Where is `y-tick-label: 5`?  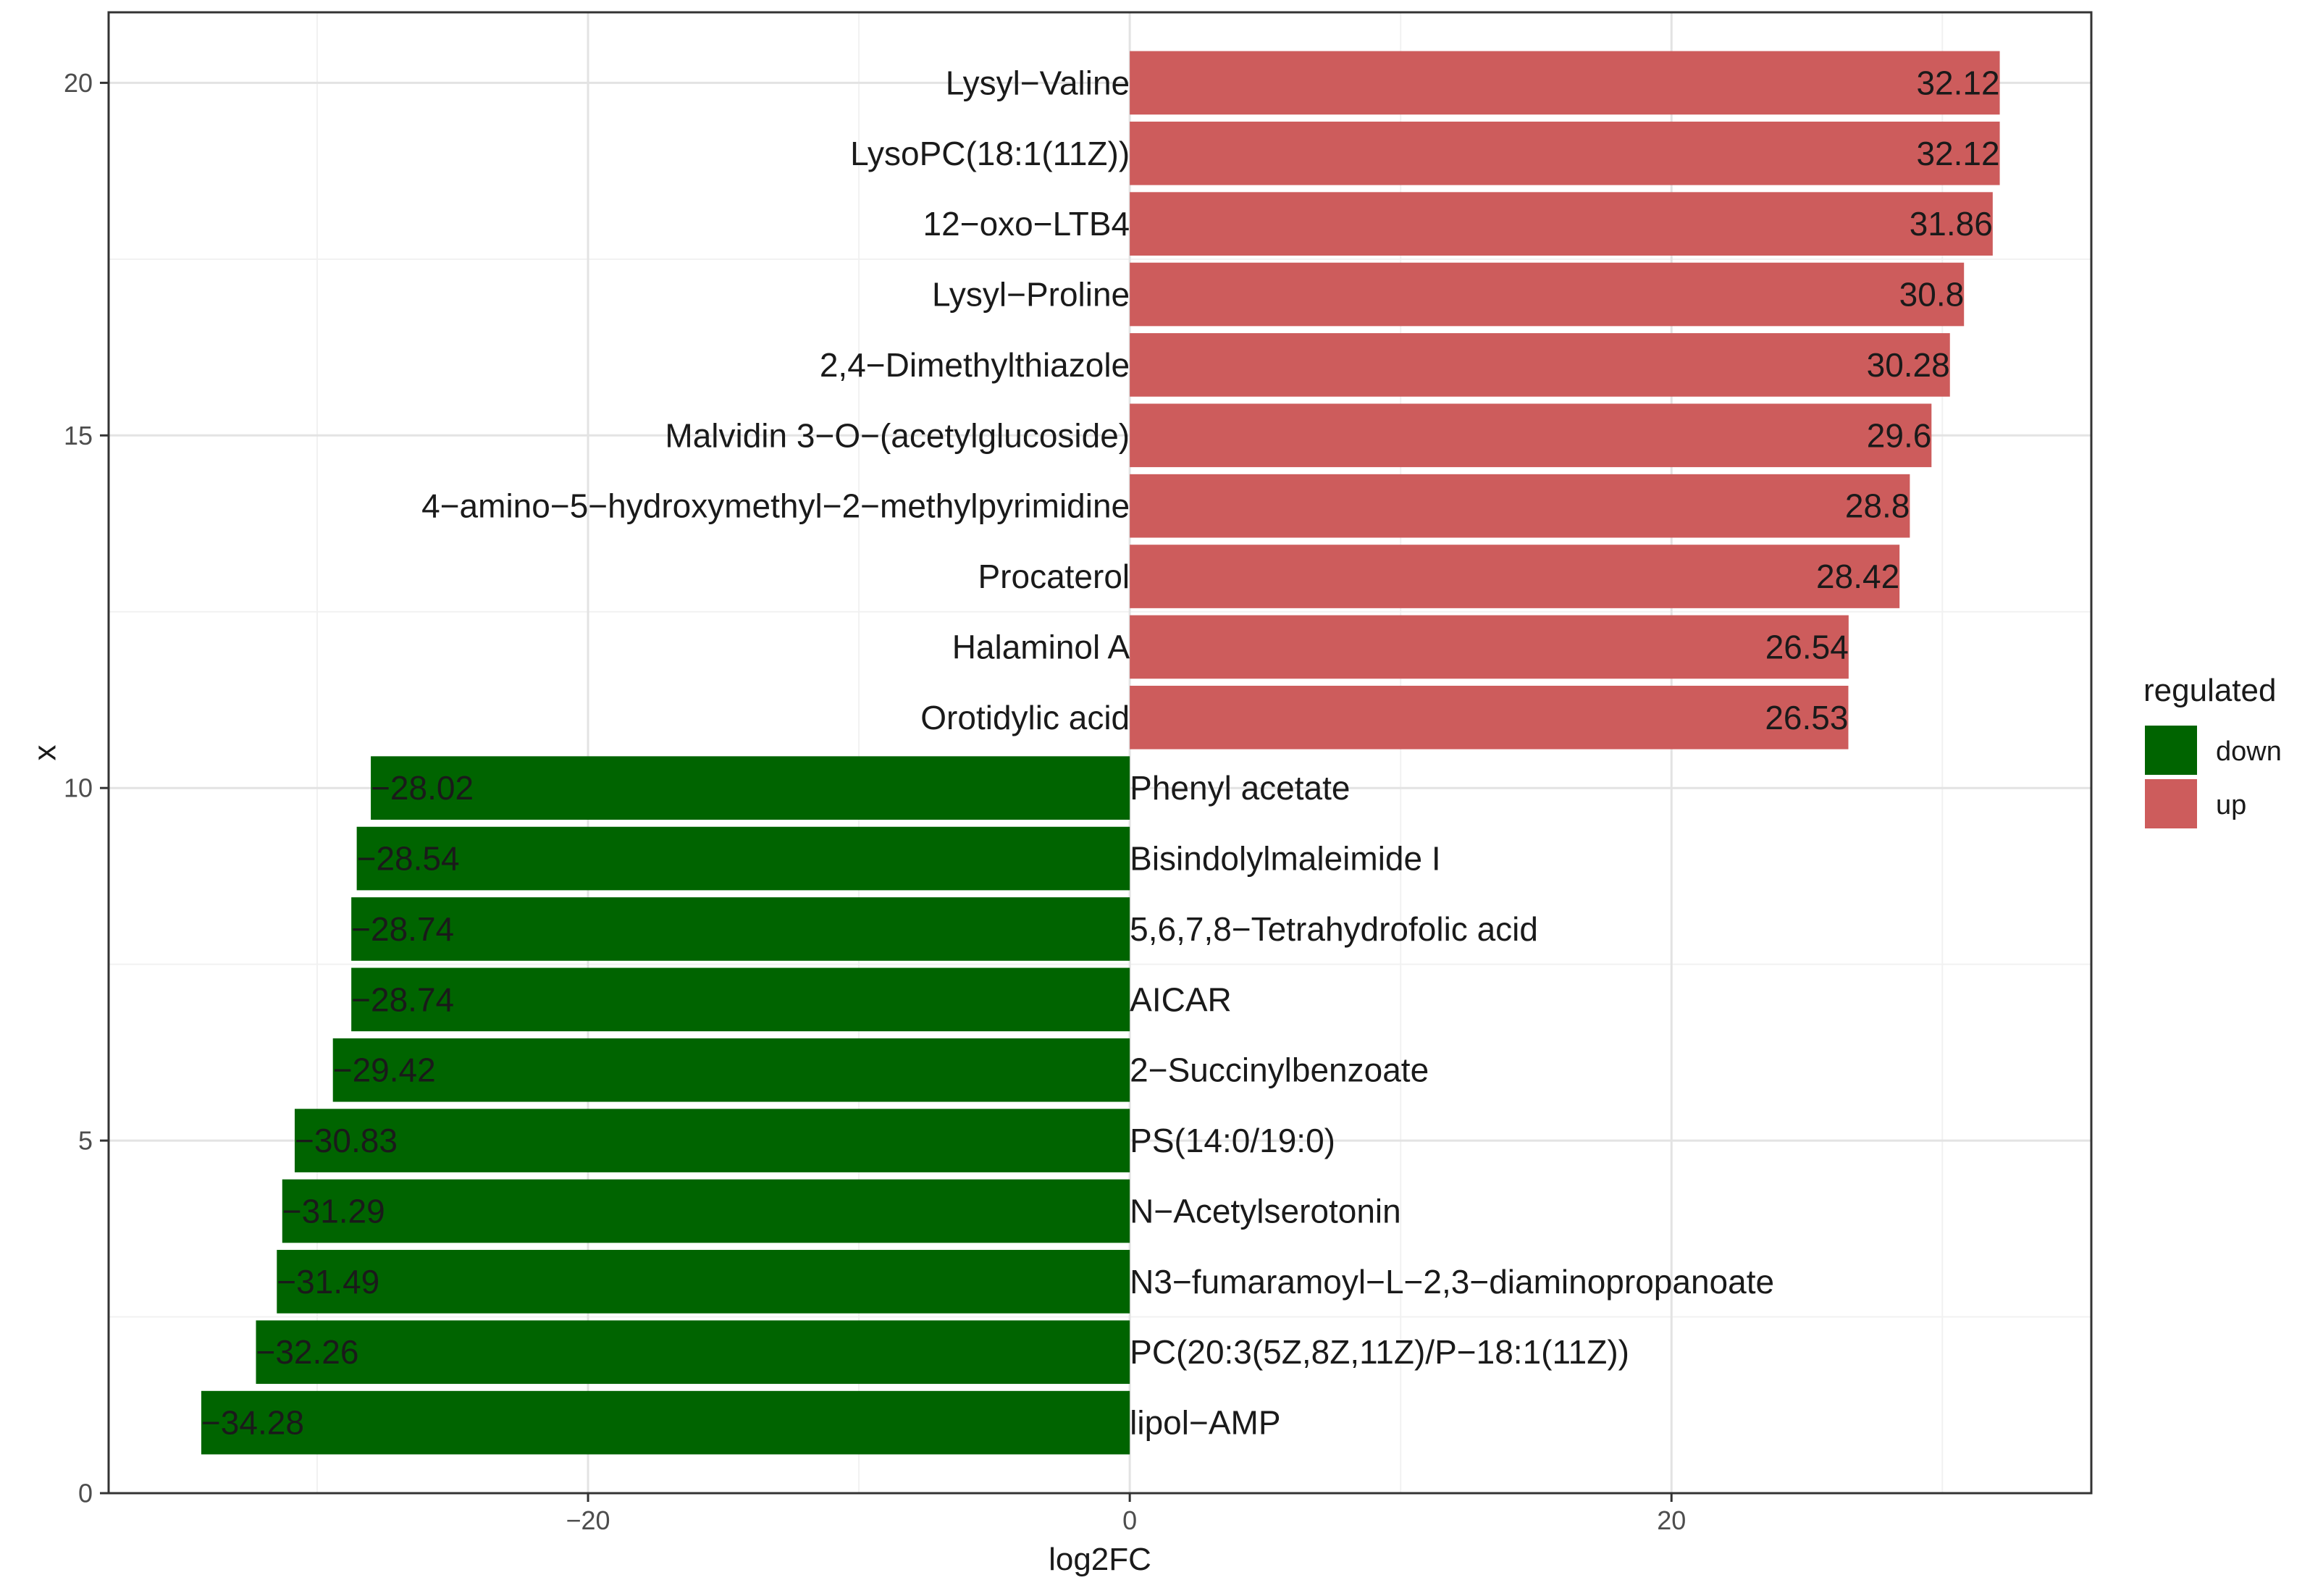
y-tick-label: 5 is located at coordinates (85, 1141).